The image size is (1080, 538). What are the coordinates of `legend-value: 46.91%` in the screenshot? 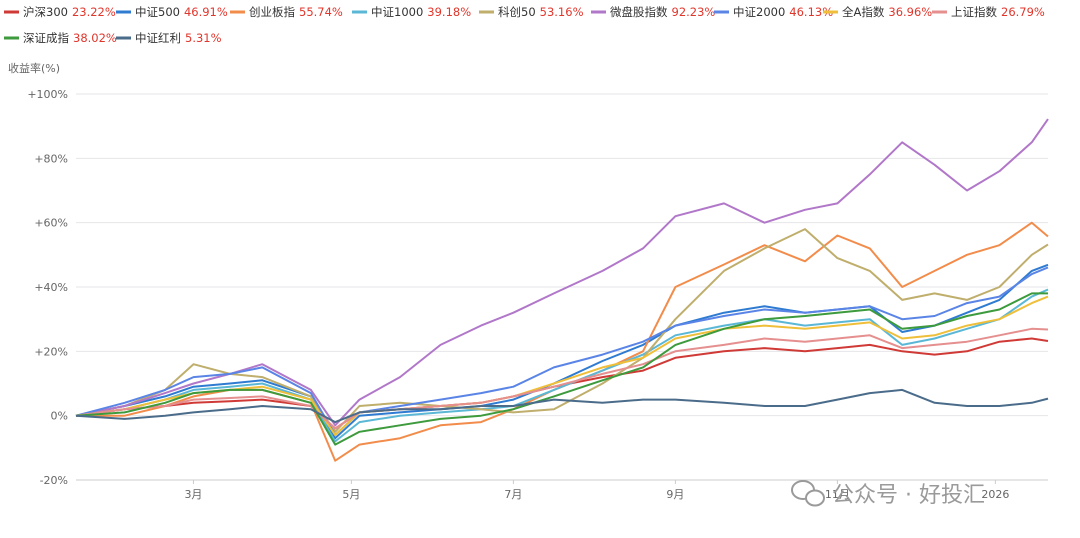 It's located at (206, 12).